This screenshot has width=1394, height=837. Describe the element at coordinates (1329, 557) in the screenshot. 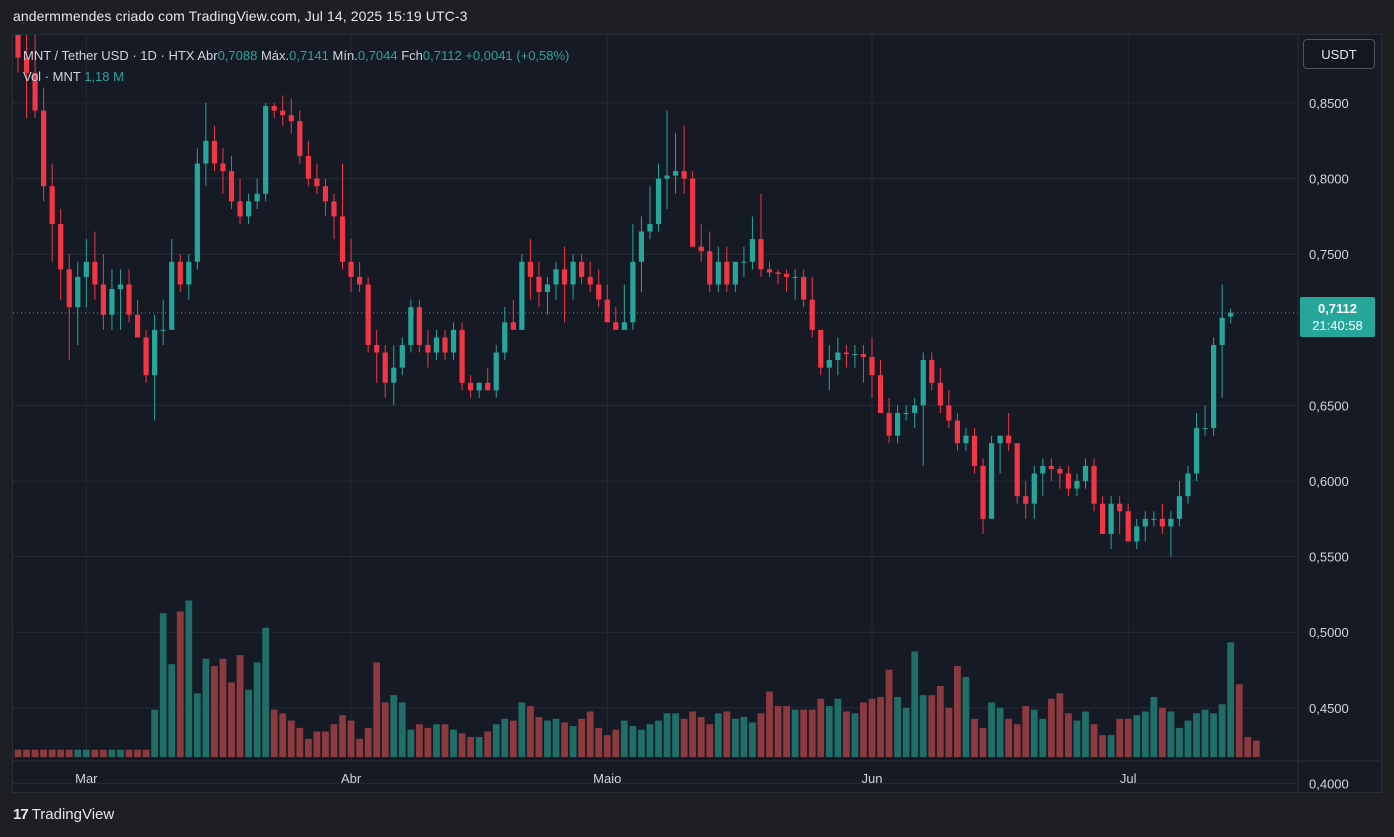

I see `price-tick-label: 0,5500` at that location.